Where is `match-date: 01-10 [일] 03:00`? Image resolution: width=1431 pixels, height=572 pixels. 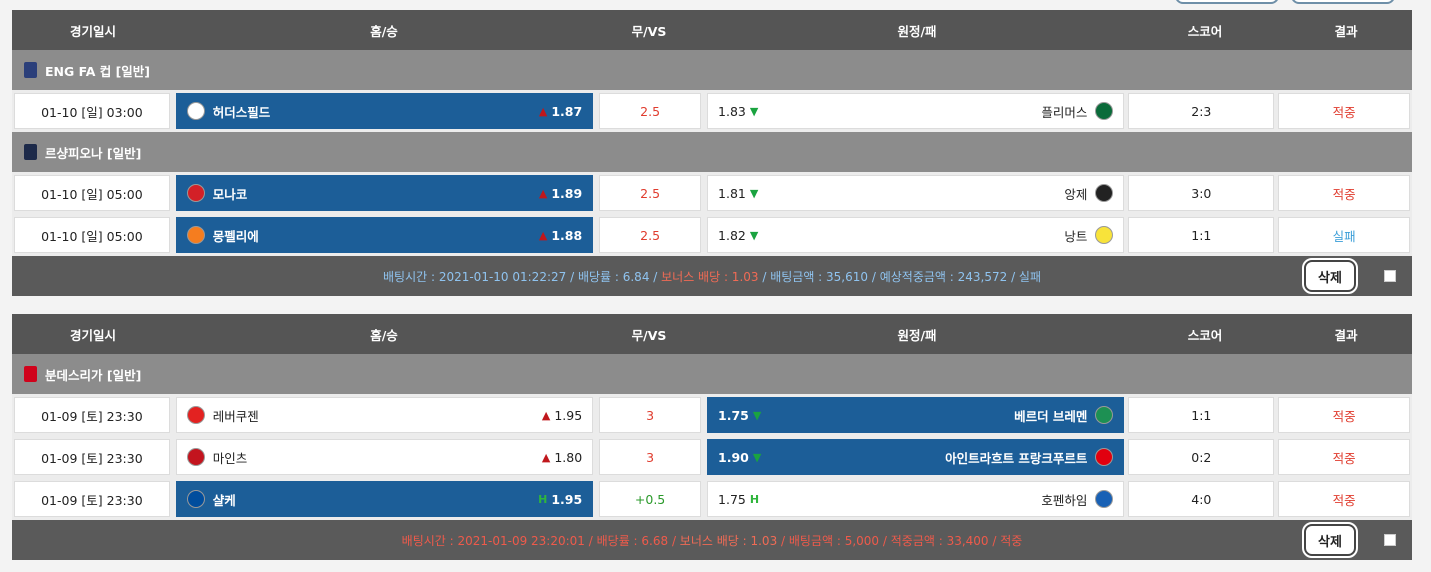 match-date: 01-10 [일] 03:00 is located at coordinates (92, 111).